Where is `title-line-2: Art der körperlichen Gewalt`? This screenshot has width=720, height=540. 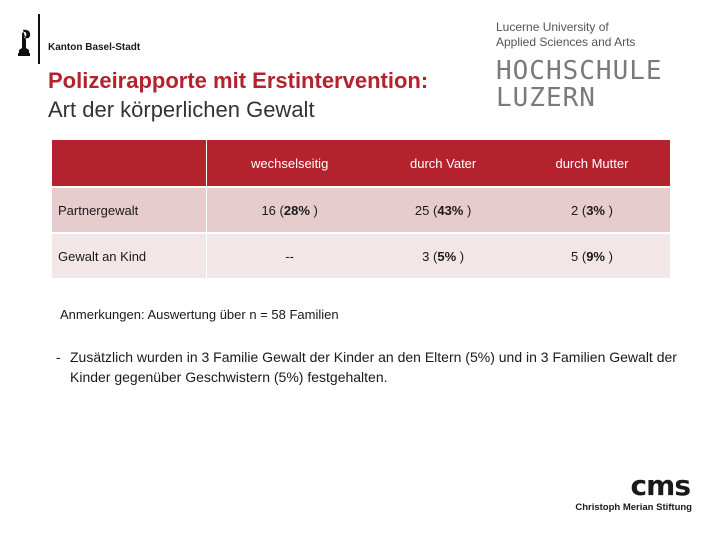
title-line-2: Art der körperlichen Gewalt is located at coordinates (181, 109).